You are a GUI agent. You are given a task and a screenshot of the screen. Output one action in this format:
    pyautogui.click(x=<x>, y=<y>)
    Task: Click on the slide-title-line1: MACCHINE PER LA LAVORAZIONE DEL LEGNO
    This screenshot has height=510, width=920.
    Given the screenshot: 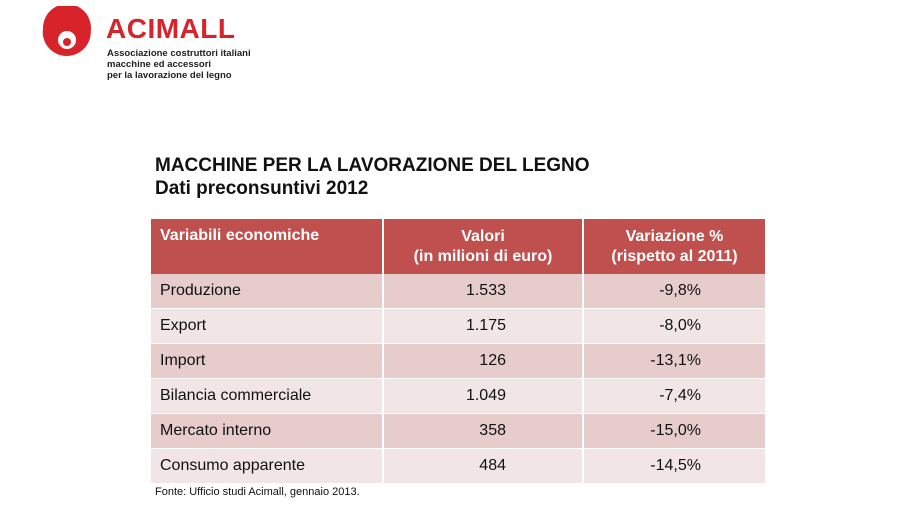 What is the action you would take?
    pyautogui.click(x=372, y=165)
    